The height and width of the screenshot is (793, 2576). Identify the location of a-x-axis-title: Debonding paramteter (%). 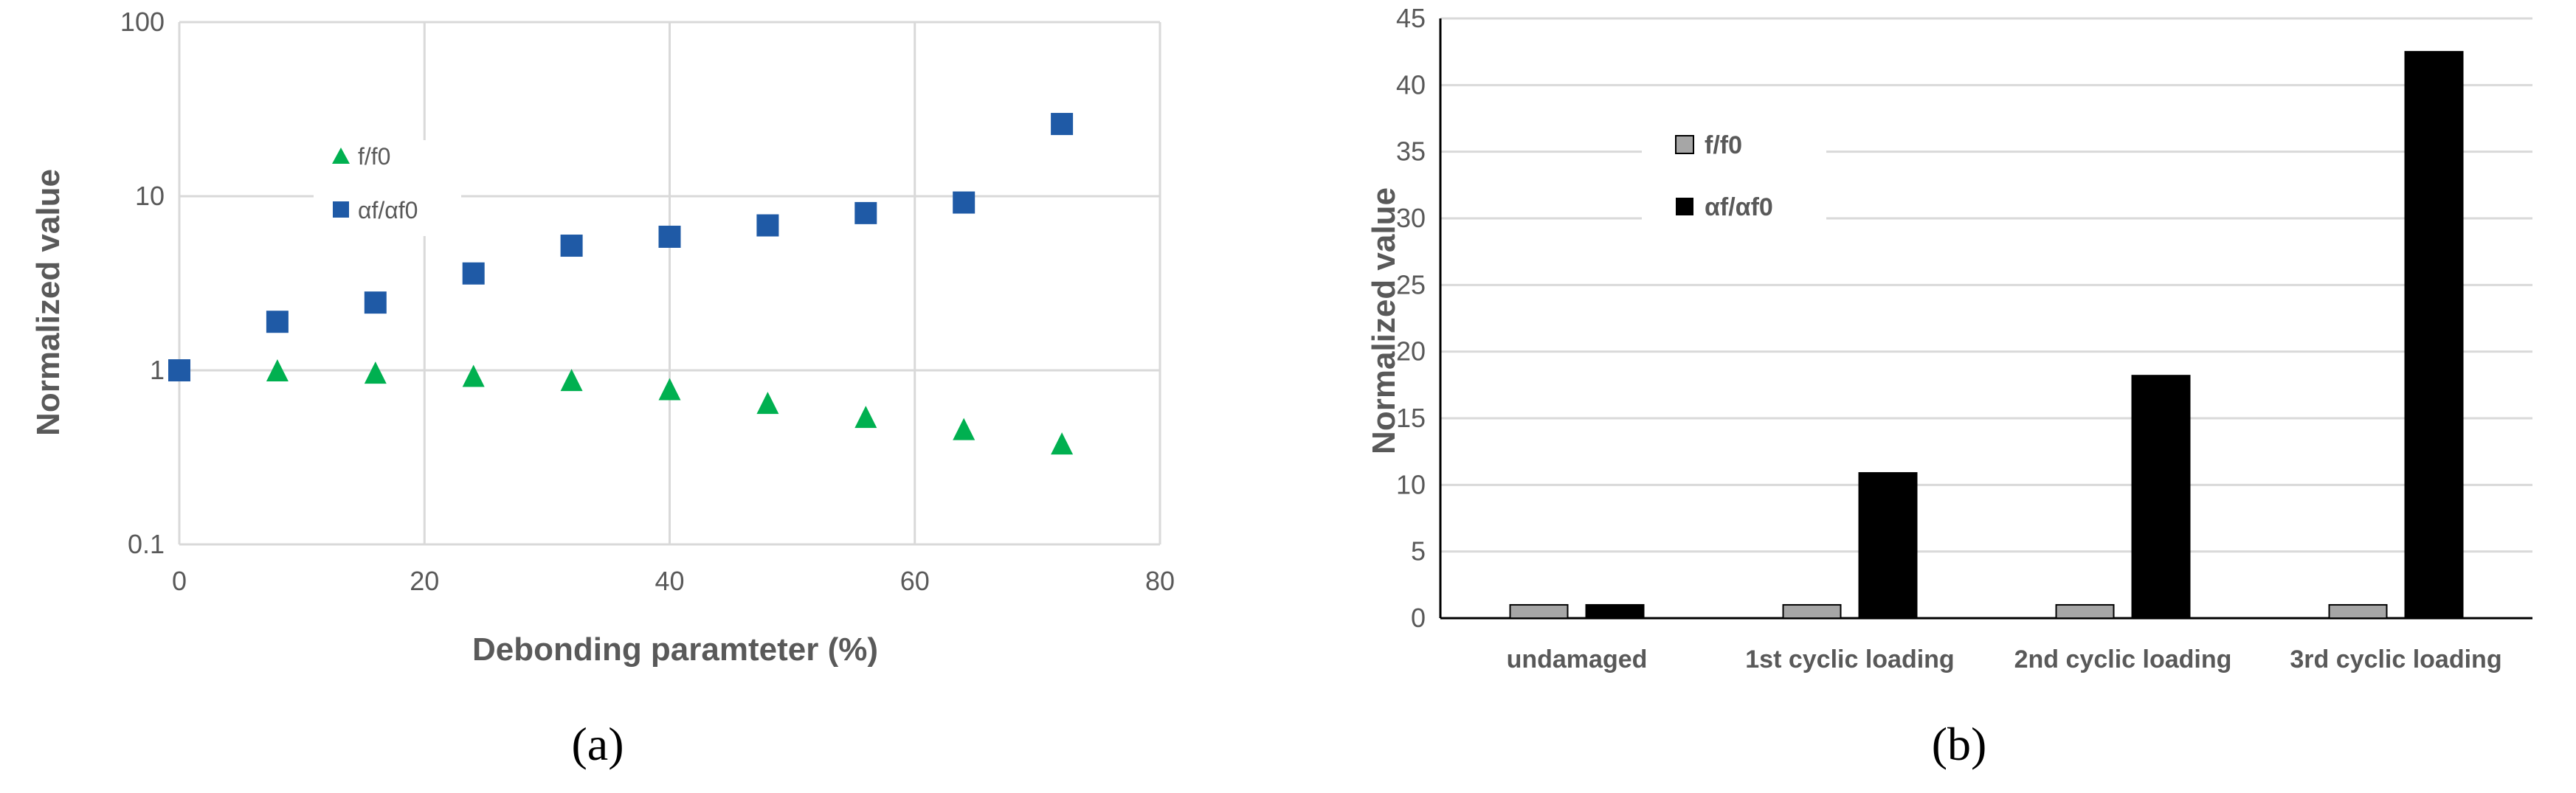
(675, 649).